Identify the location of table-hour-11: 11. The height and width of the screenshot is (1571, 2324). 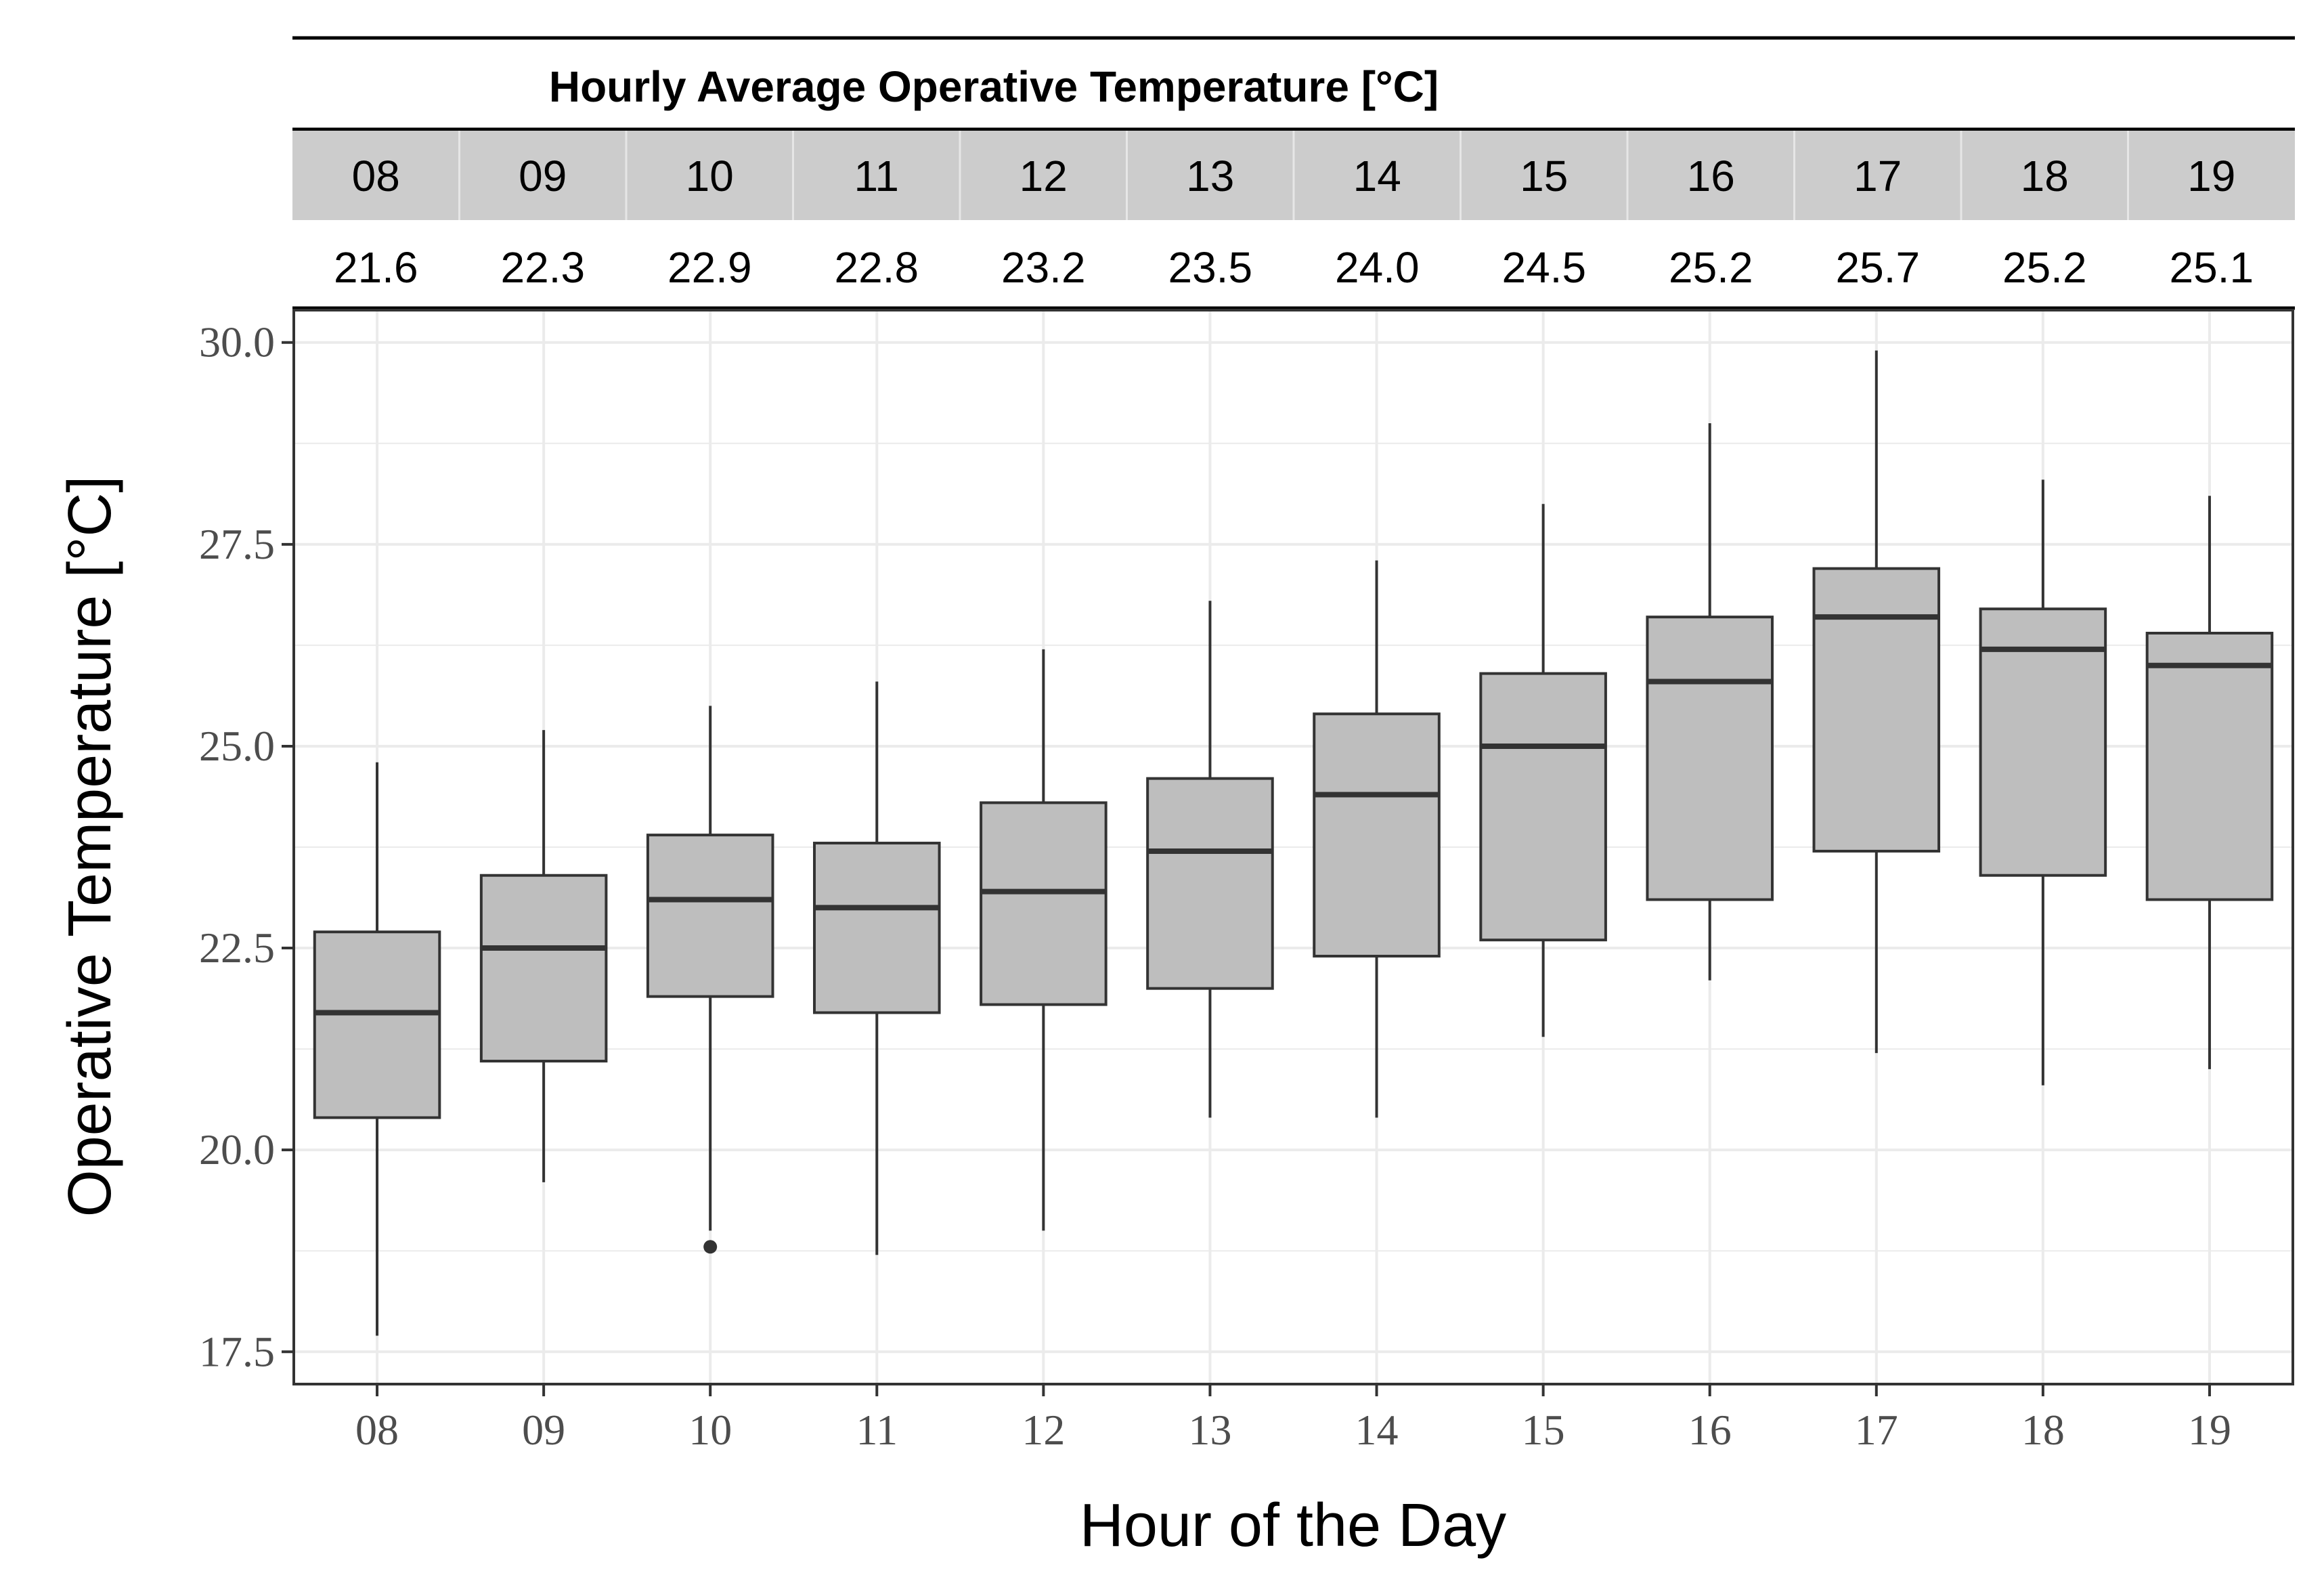
(876, 176).